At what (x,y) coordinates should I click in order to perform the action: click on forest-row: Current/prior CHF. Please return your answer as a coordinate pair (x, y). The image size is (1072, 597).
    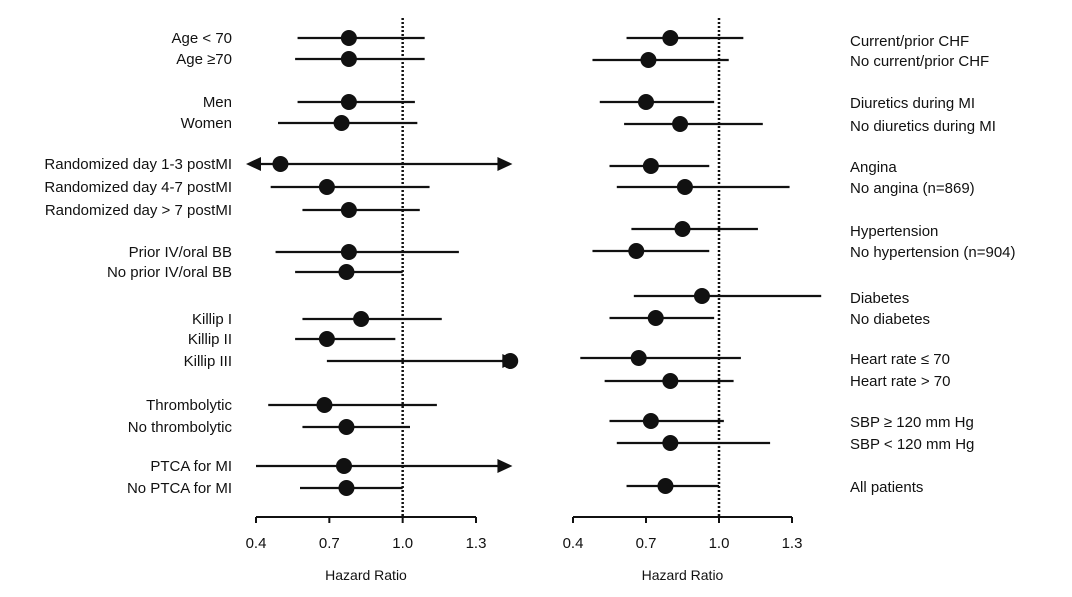
    Looking at the image, I should click on (797, 40).